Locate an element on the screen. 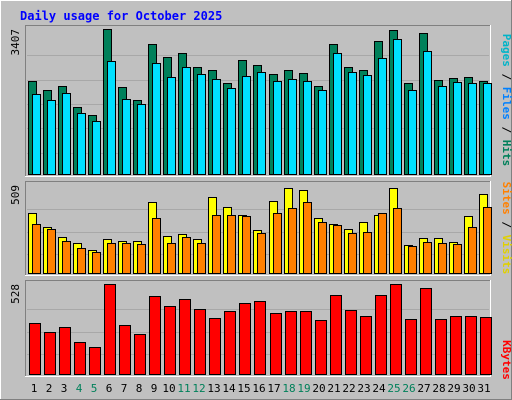  scale-label-sites-visits: 509 is located at coordinates (15, 195).